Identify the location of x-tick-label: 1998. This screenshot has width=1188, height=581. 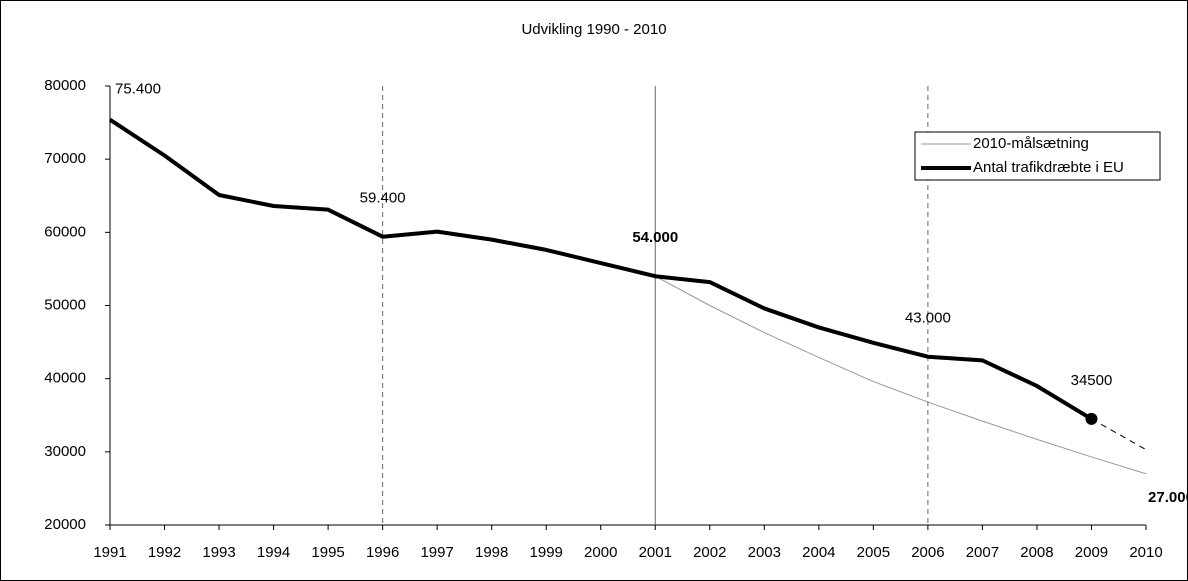
(491, 552).